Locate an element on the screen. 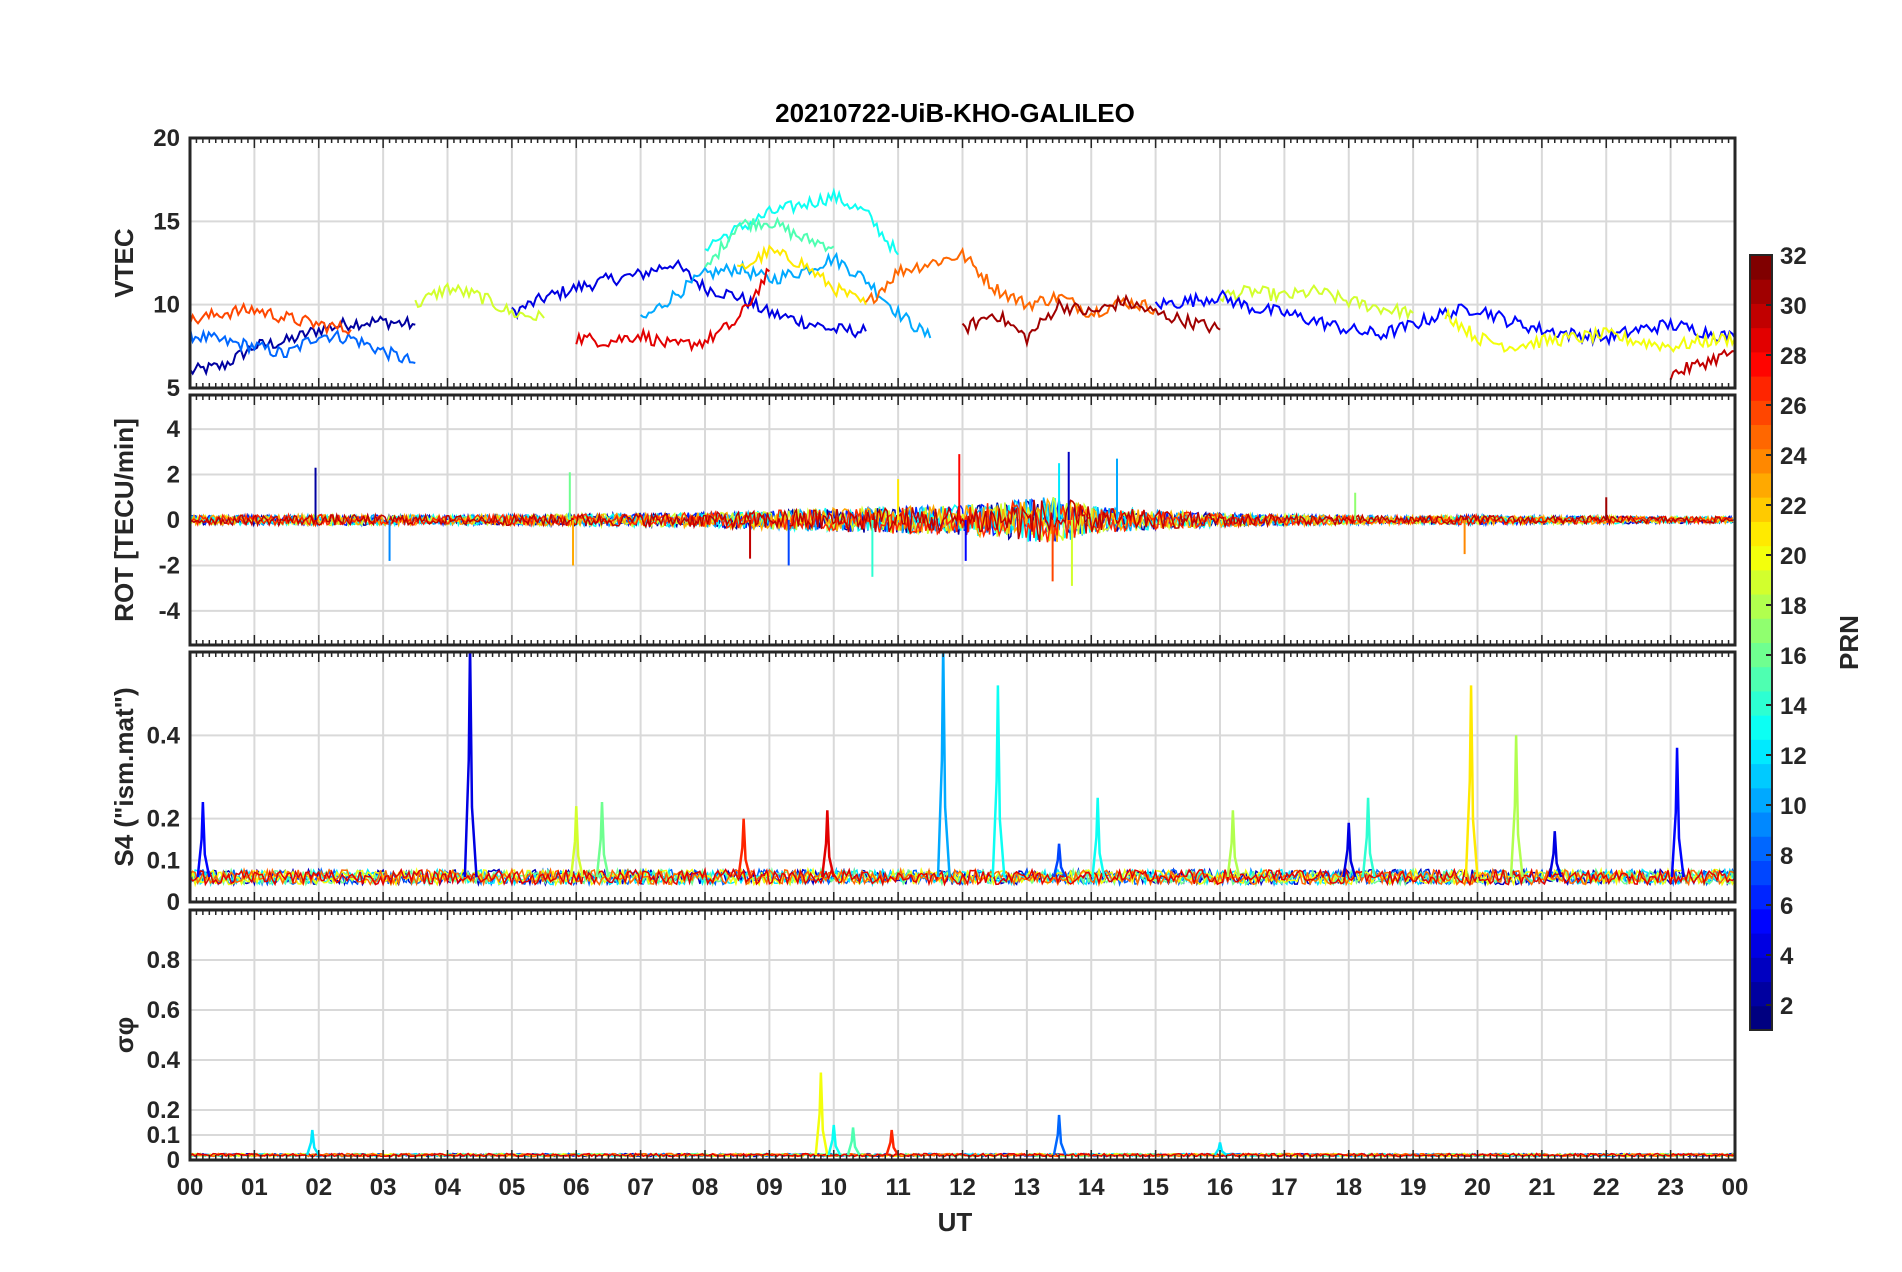 The image size is (1902, 1272). colorbar-tick-label: 2 is located at coordinates (1786, 1006).